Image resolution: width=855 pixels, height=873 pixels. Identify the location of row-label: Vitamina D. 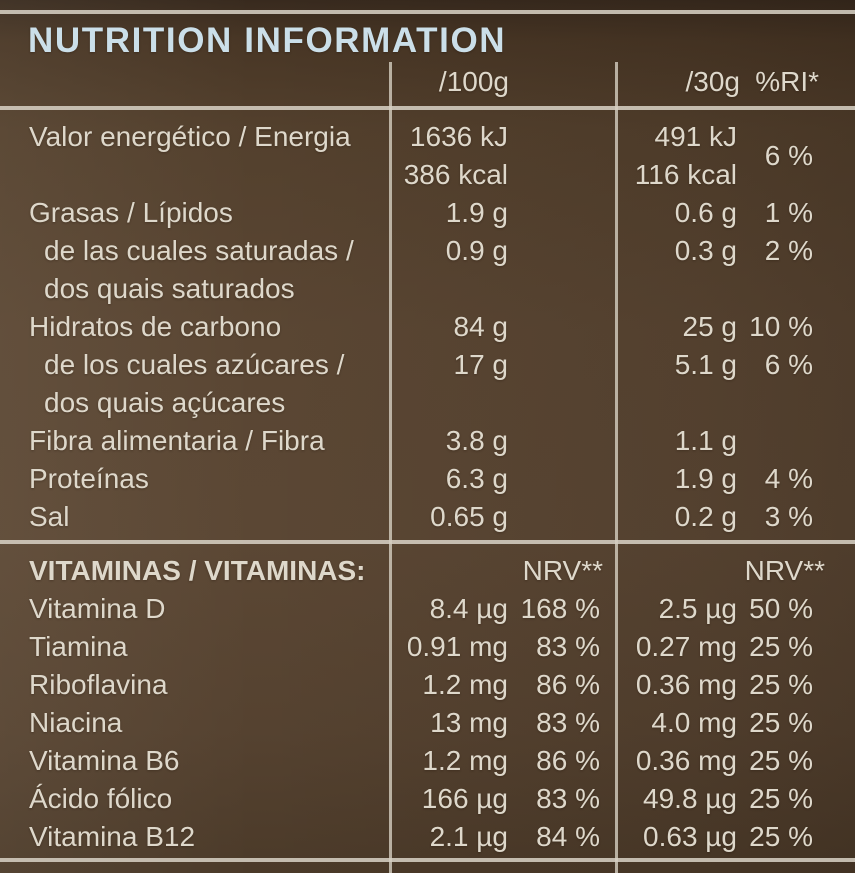
(97, 608).